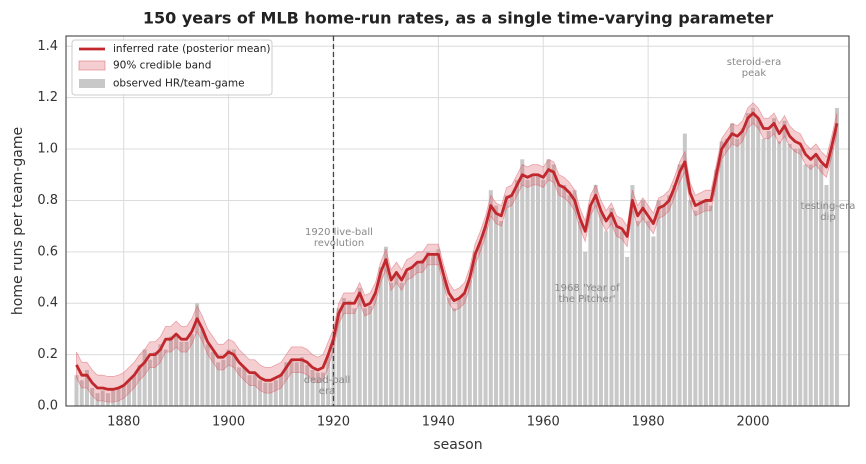  I want to click on x-tick-label: 1880, so click(123, 422).